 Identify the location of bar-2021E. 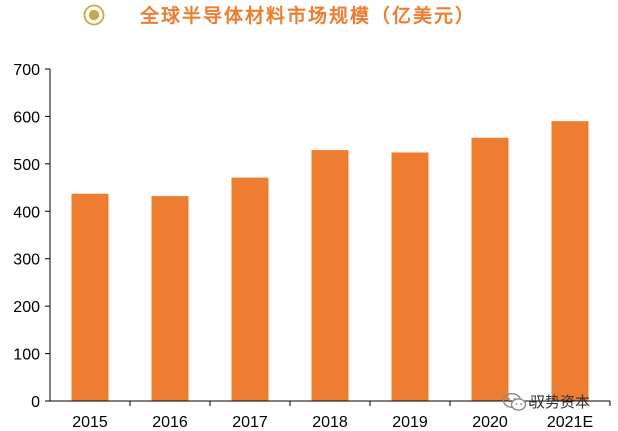
(570, 261).